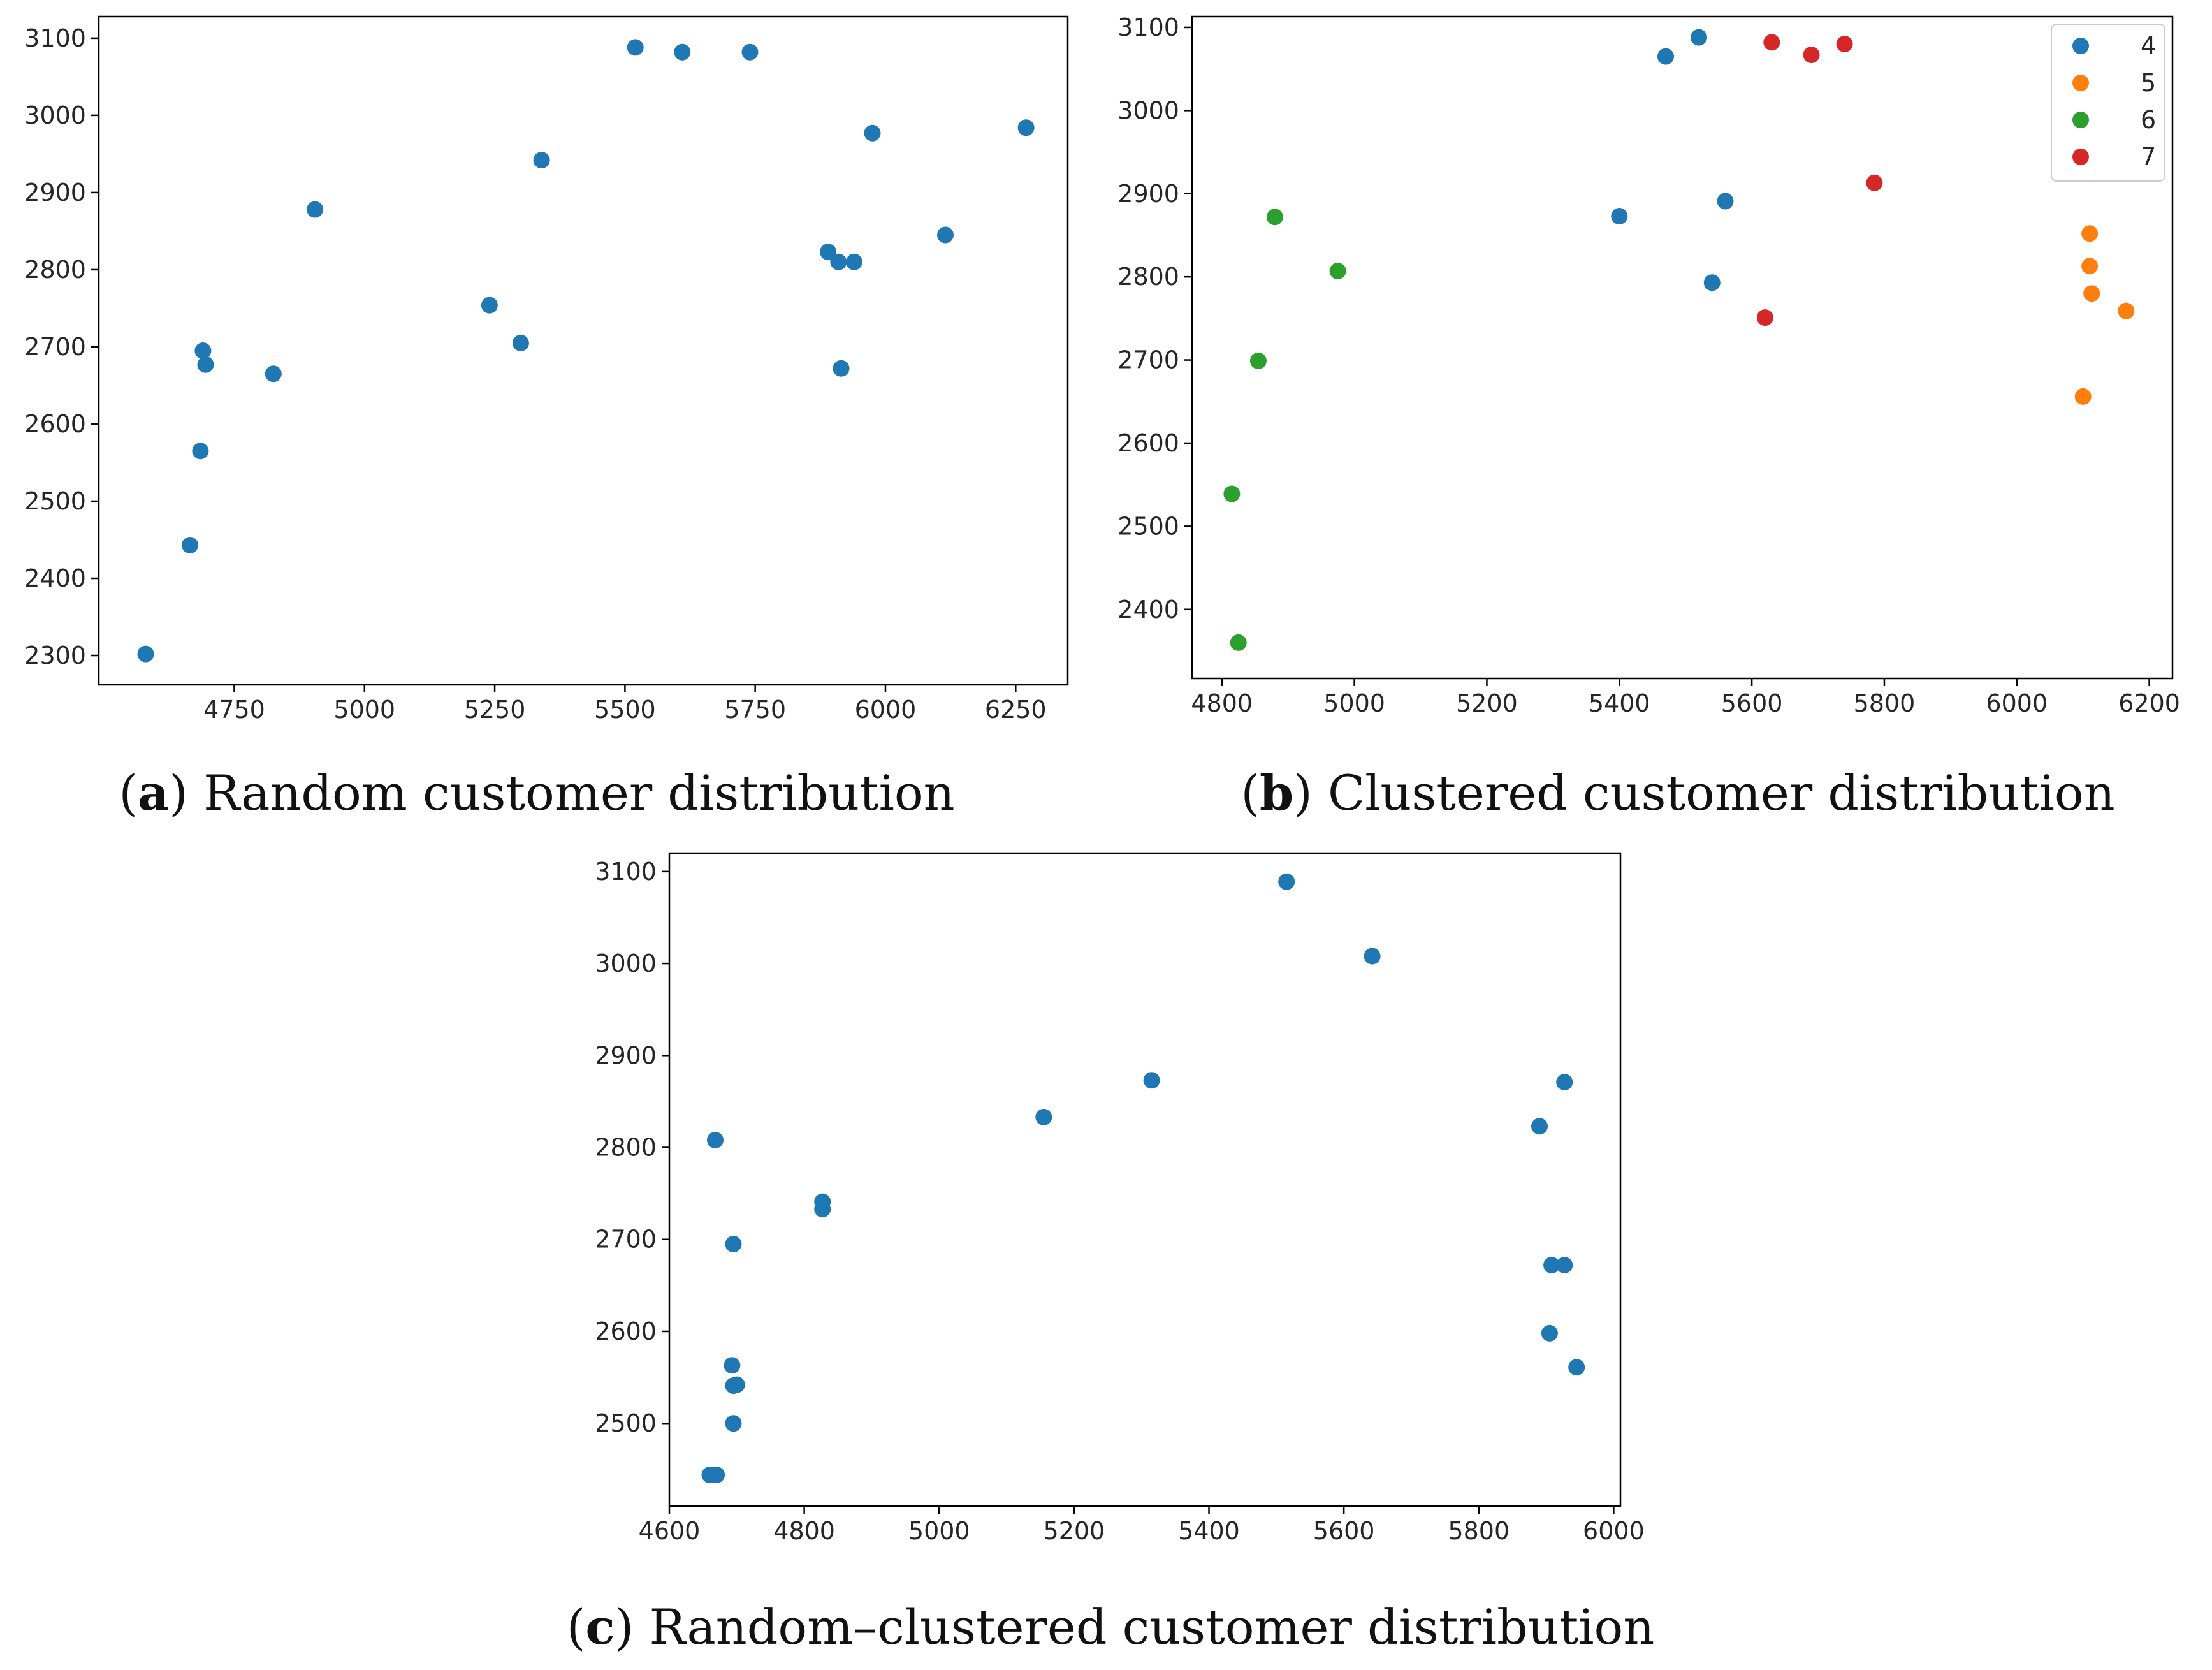  Describe the element at coordinates (1354, 703) in the screenshot. I see `panel-b-xtick-label-1: 5000` at that location.